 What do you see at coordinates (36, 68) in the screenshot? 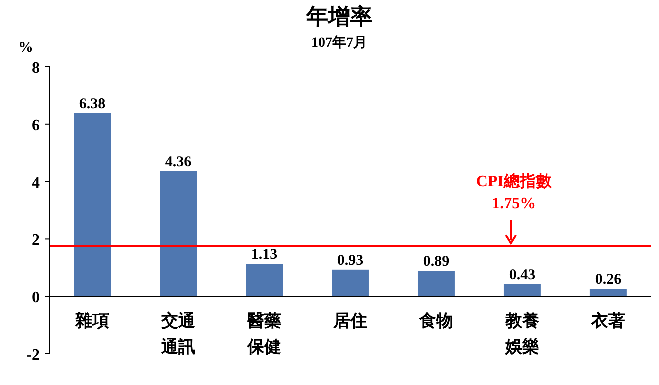
I see `y-tick-label: 8` at bounding box center [36, 68].